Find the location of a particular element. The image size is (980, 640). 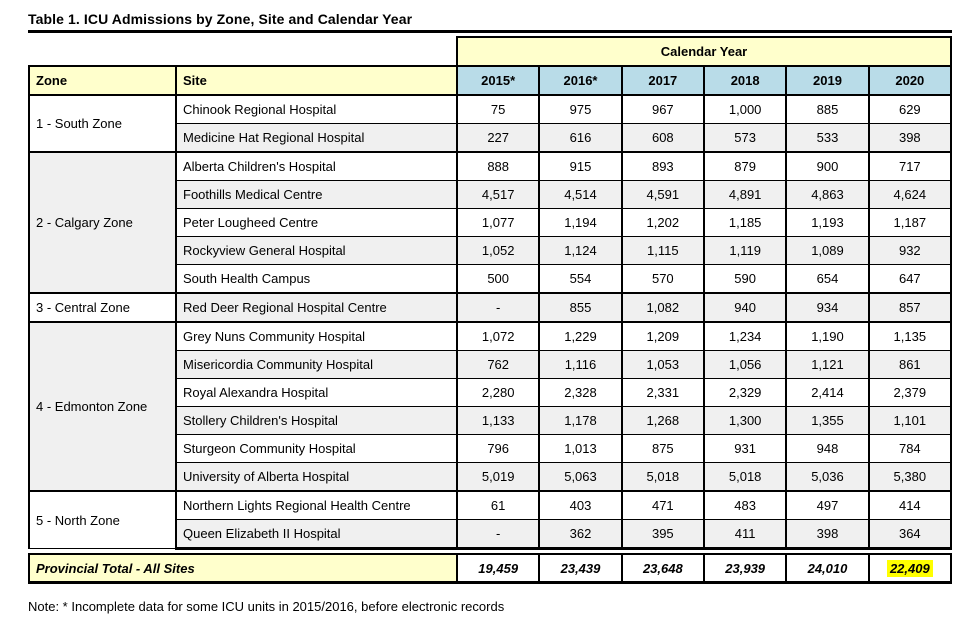

value-cell: 888 is located at coordinates (498, 166).